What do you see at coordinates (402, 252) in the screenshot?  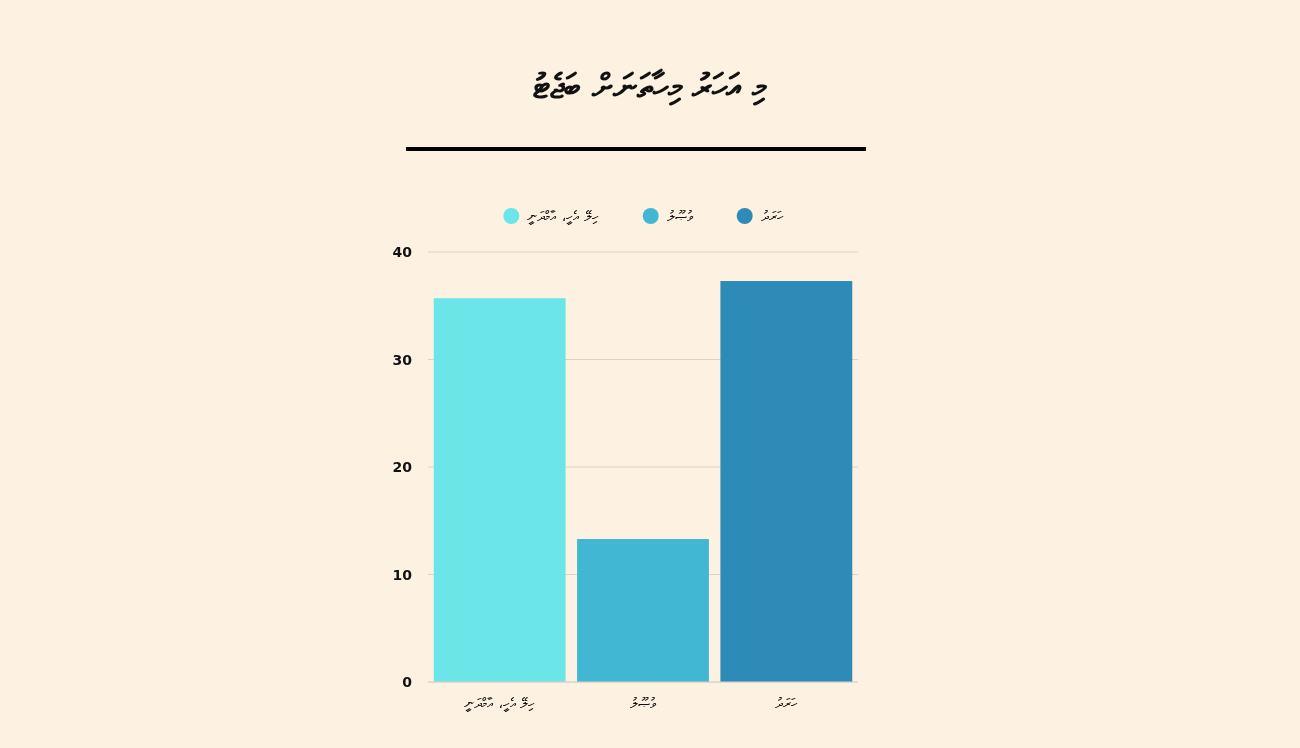 I see `y-tick-label: 40` at bounding box center [402, 252].